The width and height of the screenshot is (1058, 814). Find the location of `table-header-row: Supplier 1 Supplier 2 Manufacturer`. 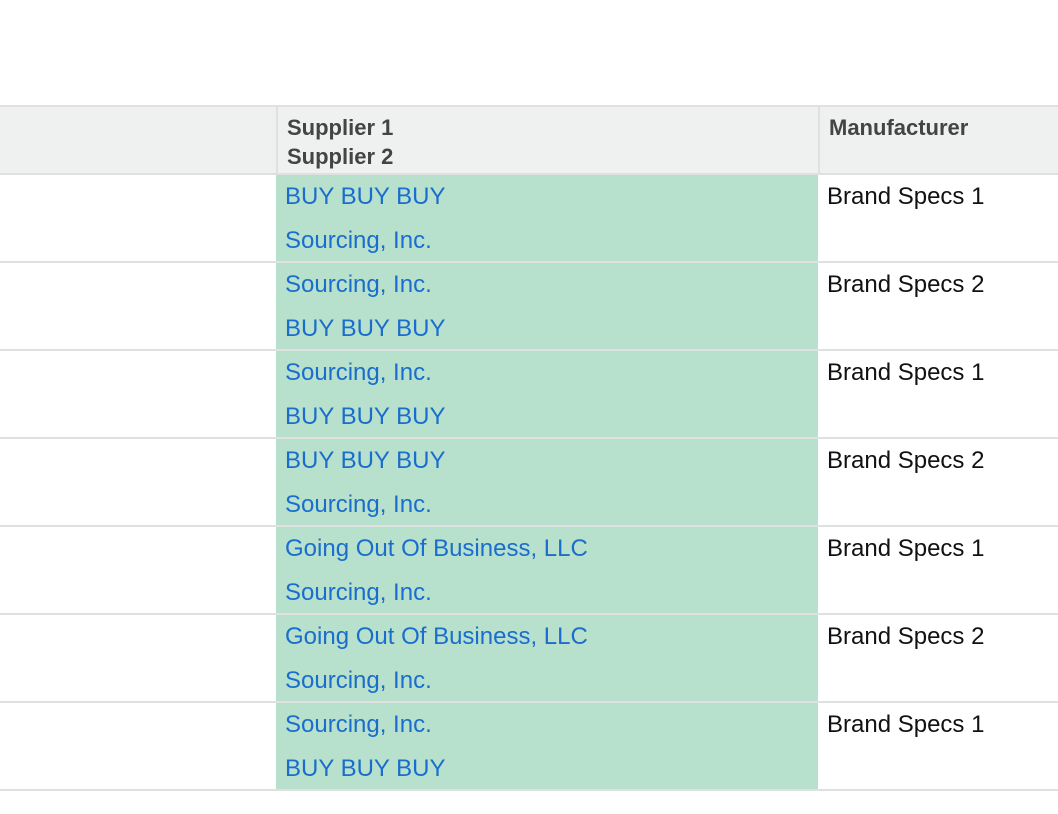

table-header-row: Supplier 1 Supplier 2 Manufacturer is located at coordinates (529, 140).